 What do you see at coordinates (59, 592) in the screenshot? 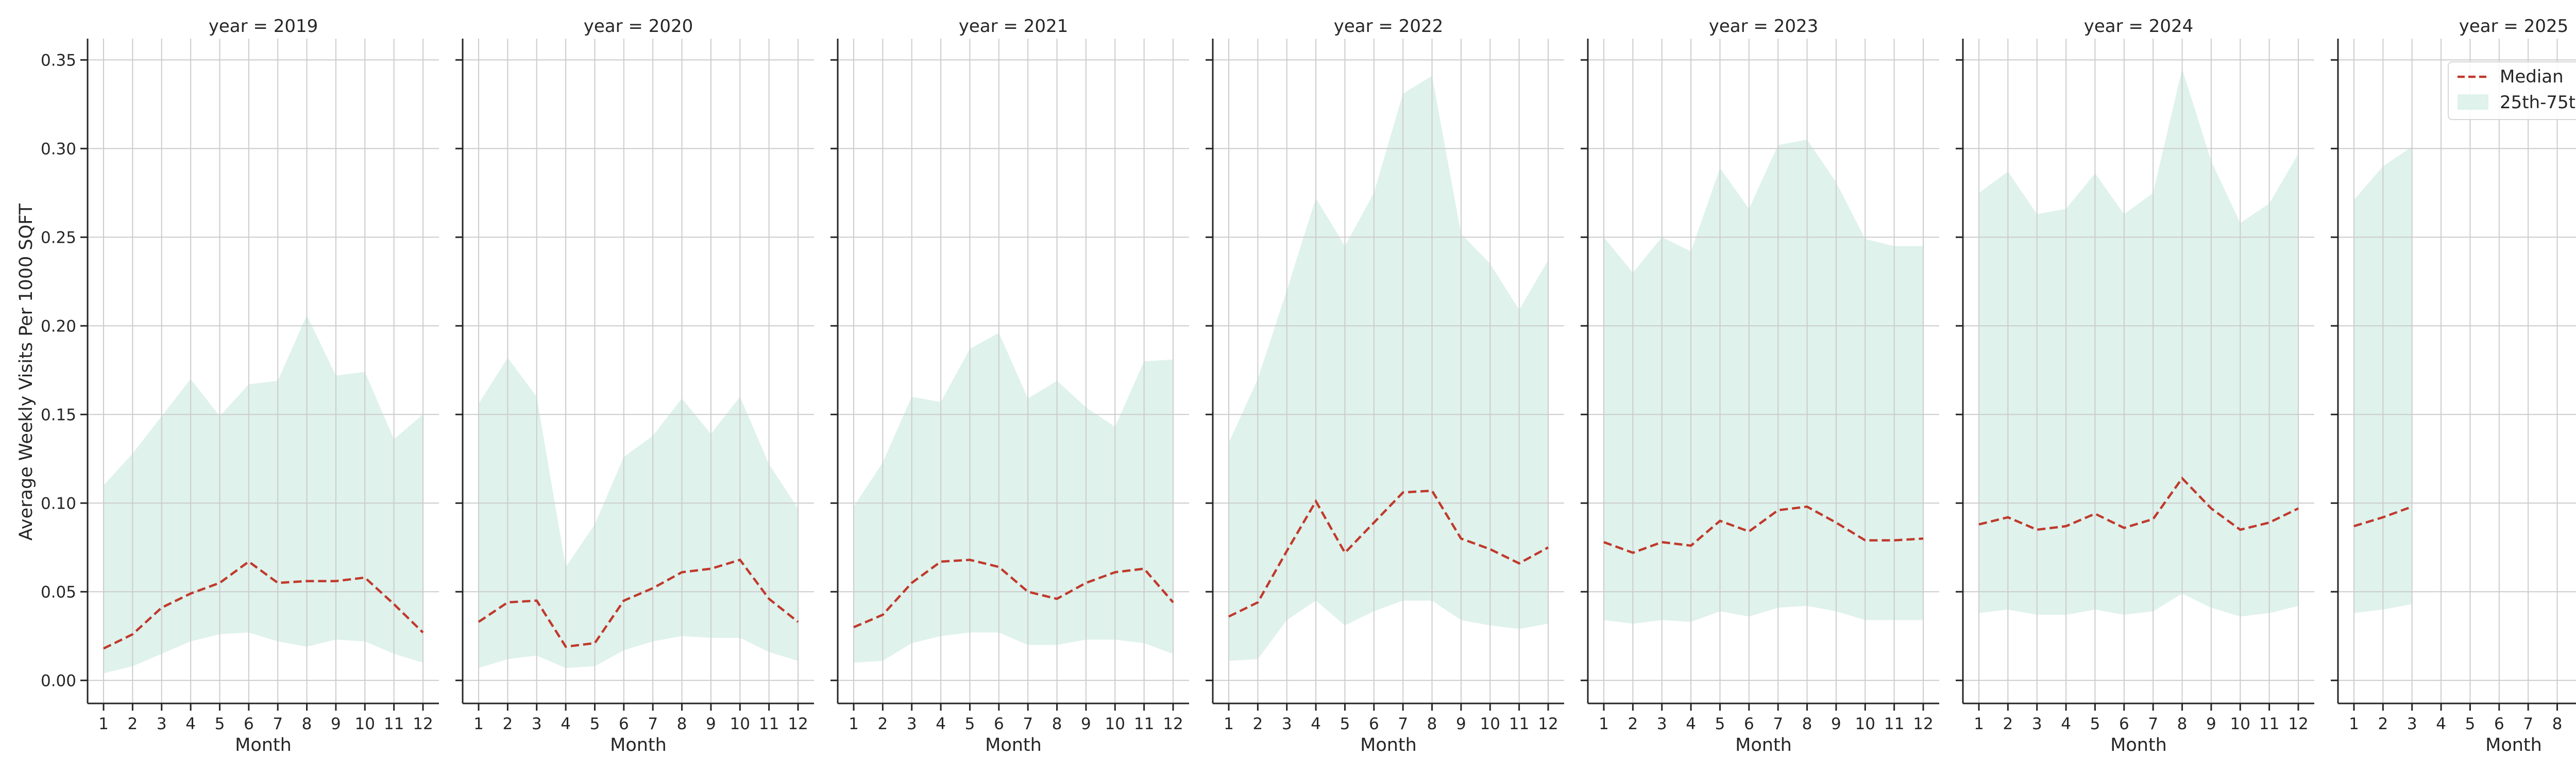
I see `y-tick-label: 0.05` at bounding box center [59, 592].